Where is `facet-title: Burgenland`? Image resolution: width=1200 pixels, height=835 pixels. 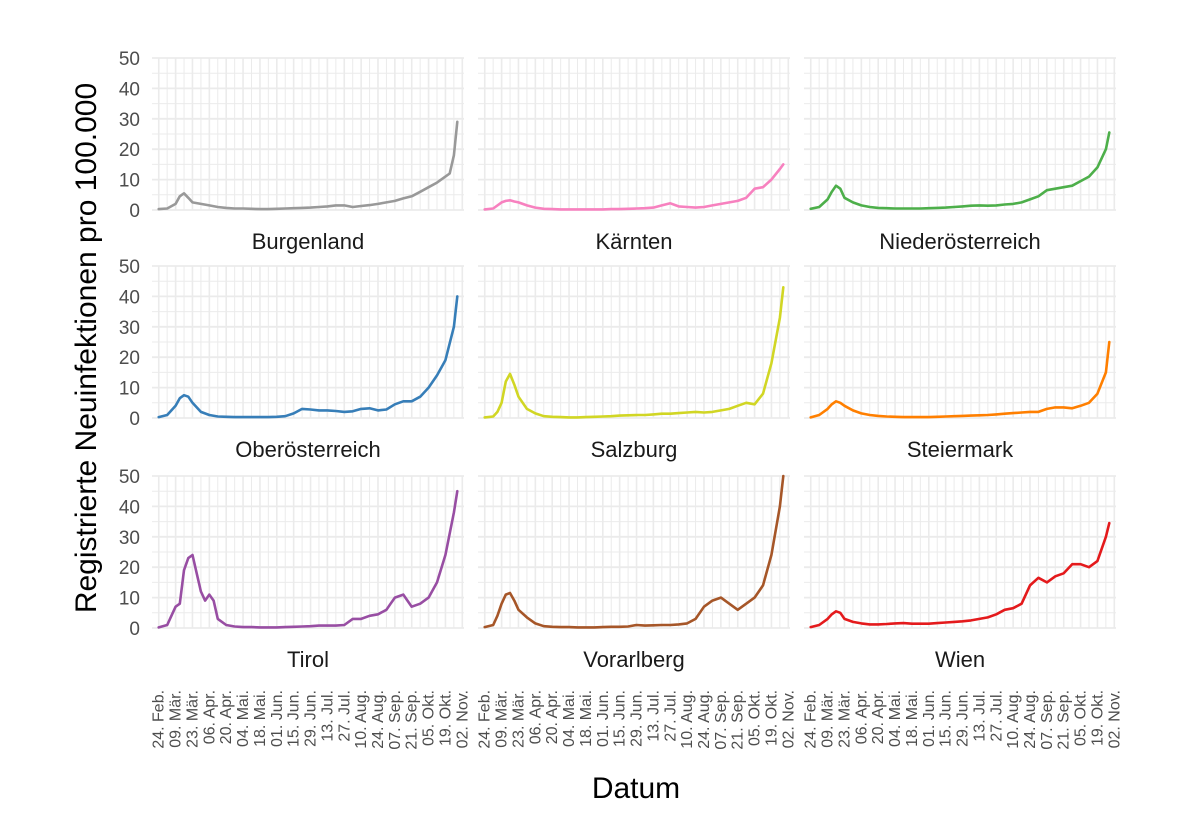
facet-title: Burgenland is located at coordinates (308, 241).